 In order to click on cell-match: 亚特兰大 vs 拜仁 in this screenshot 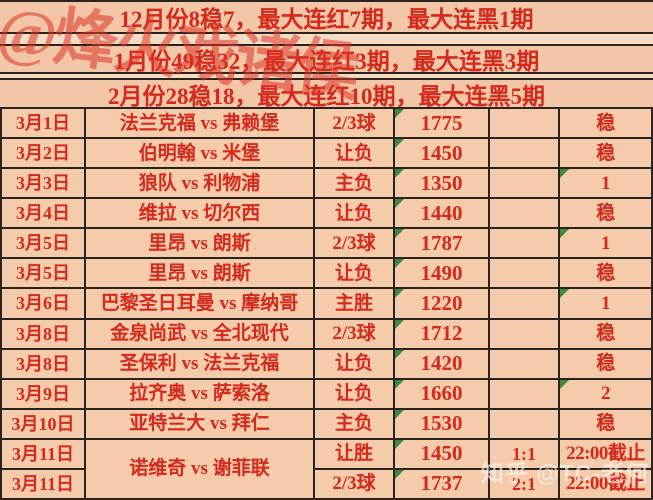, I will do `click(200, 424)`.